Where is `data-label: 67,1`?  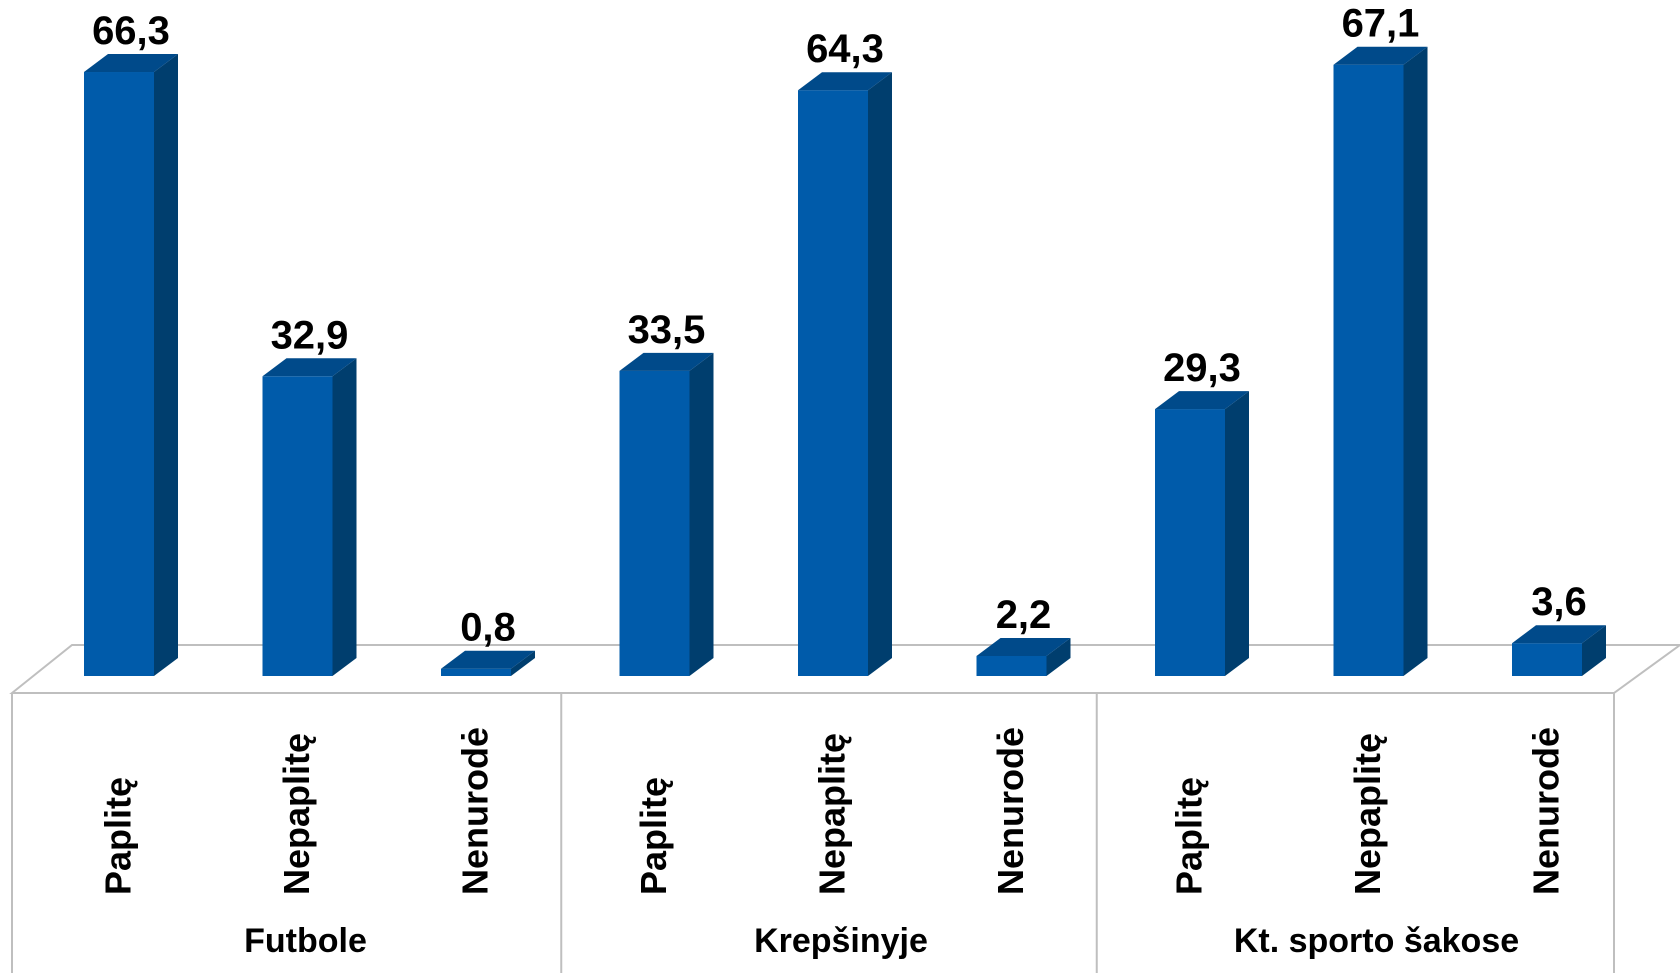 data-label: 67,1 is located at coordinates (1381, 24).